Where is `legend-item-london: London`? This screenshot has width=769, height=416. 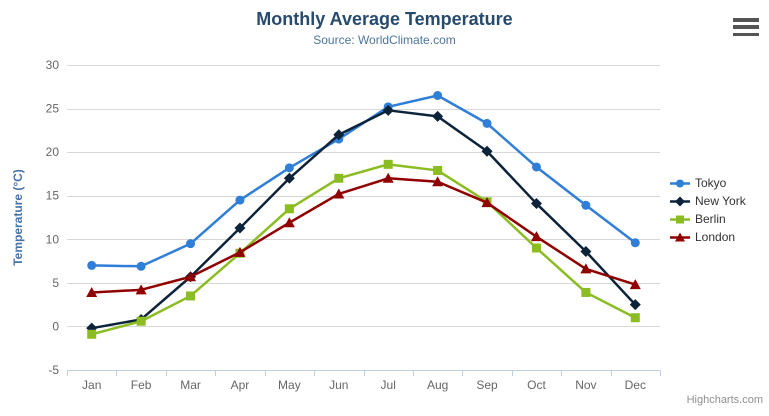 legend-item-london: London is located at coordinates (708, 237).